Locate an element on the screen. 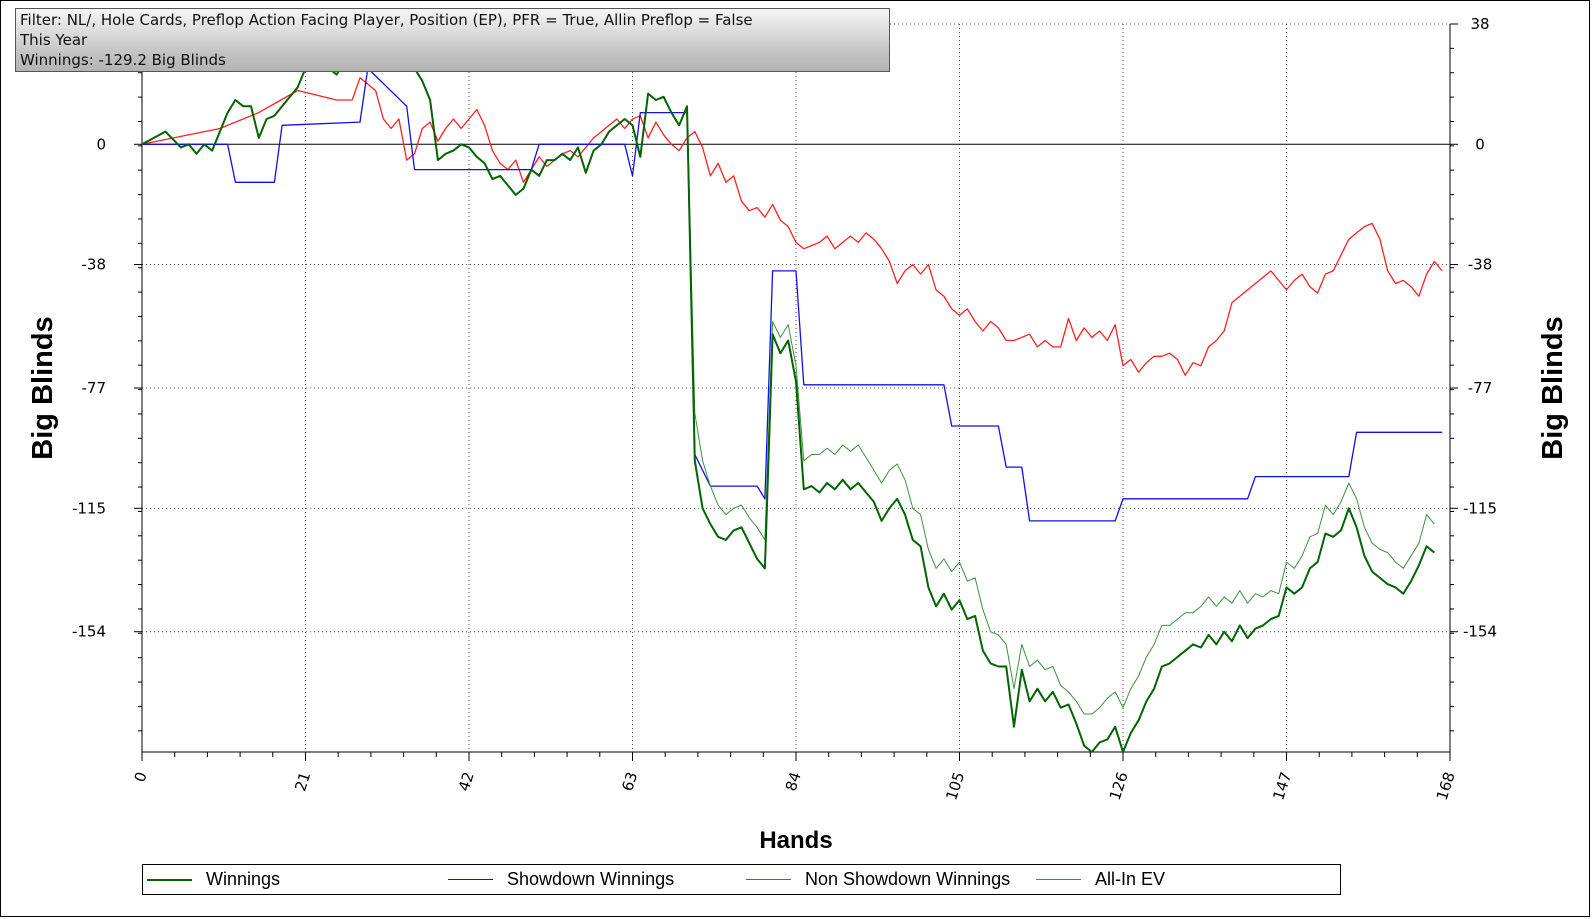 The height and width of the screenshot is (919, 1592). legend-swatch-winnings is located at coordinates (169, 879).